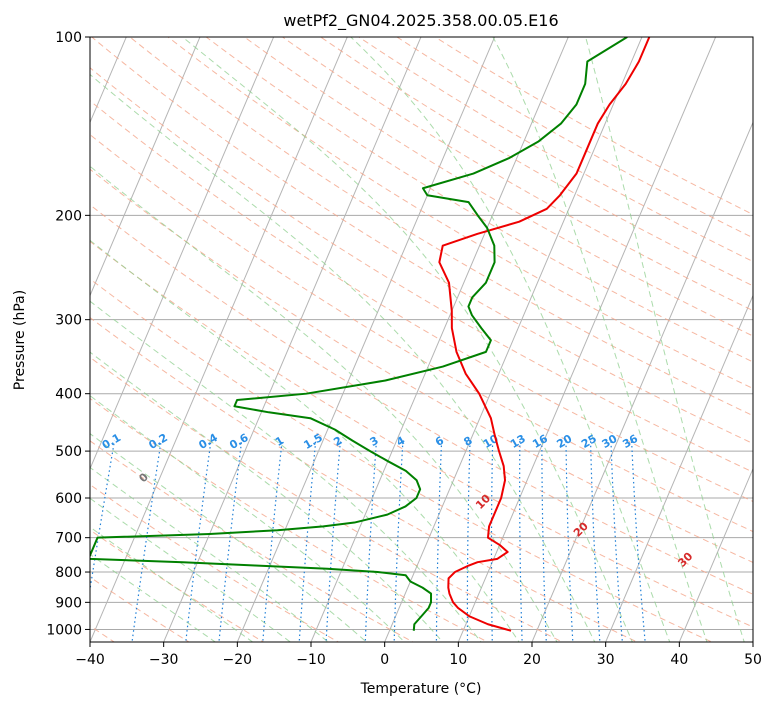 The image size is (775, 708). I want to click on x-tick-label: −20, so click(238, 660).